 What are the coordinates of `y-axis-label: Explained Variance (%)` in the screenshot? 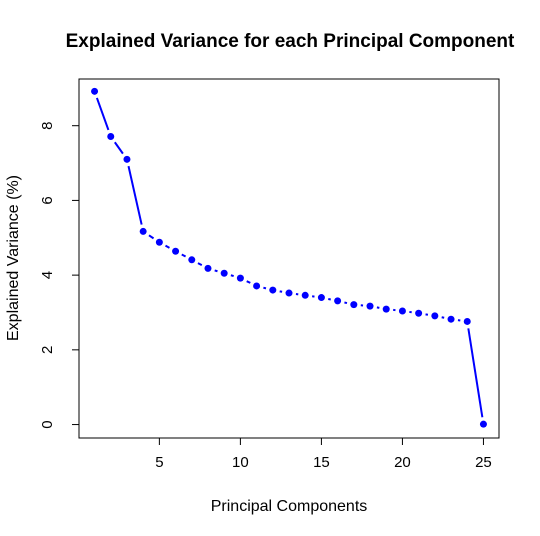 It's located at (13, 258).